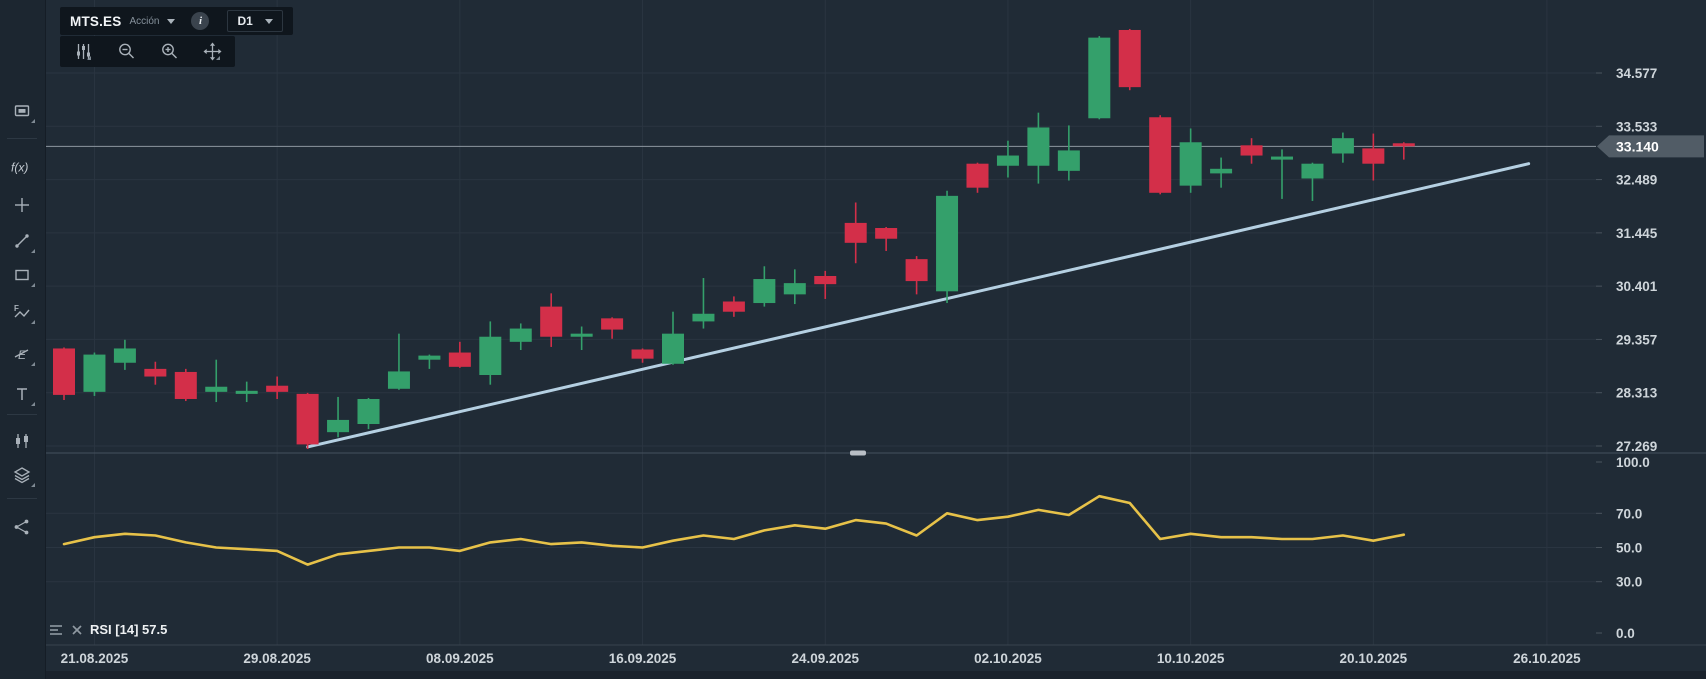  I want to click on instrument-type-label: Acción, so click(144, 21).